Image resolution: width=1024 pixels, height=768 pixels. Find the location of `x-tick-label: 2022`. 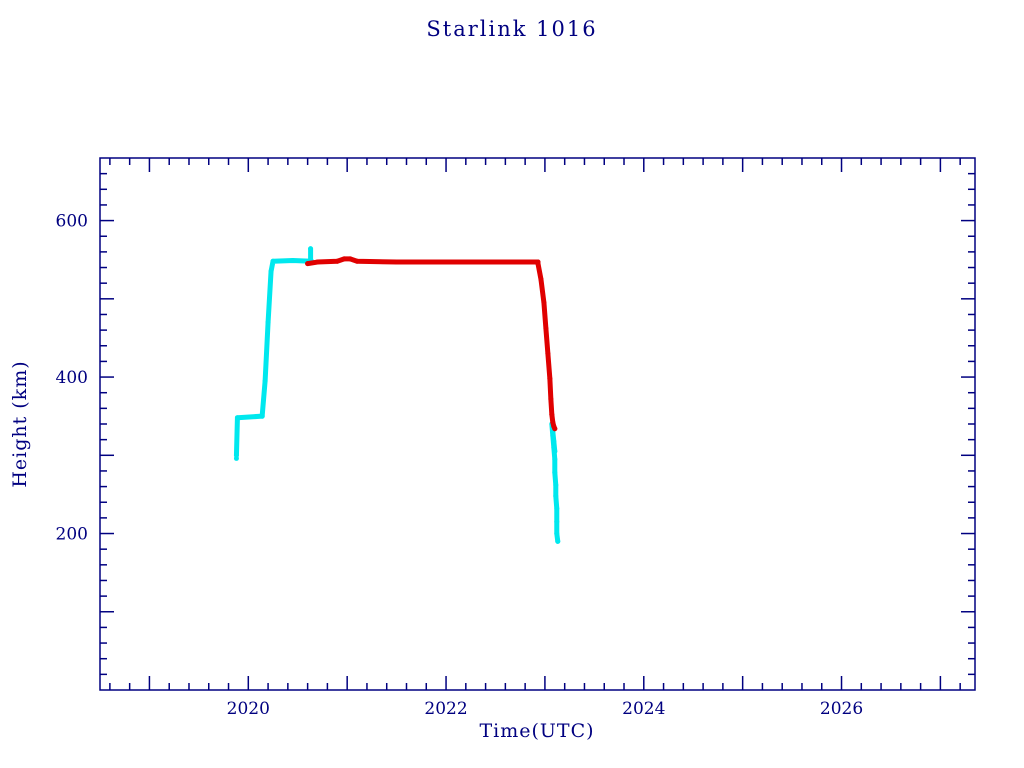

x-tick-label: 2022 is located at coordinates (445, 709).